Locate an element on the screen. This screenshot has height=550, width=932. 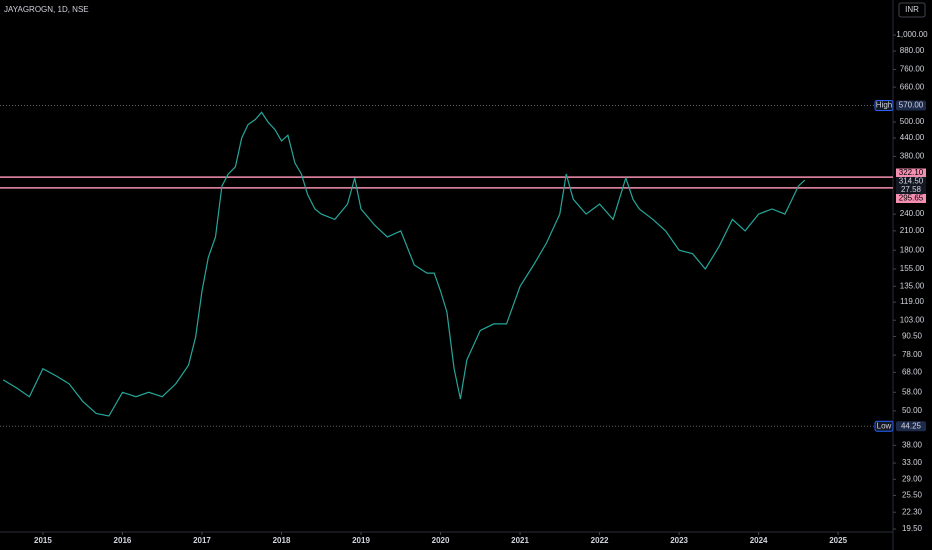
y-tick-label: 440.00 is located at coordinates (912, 137).